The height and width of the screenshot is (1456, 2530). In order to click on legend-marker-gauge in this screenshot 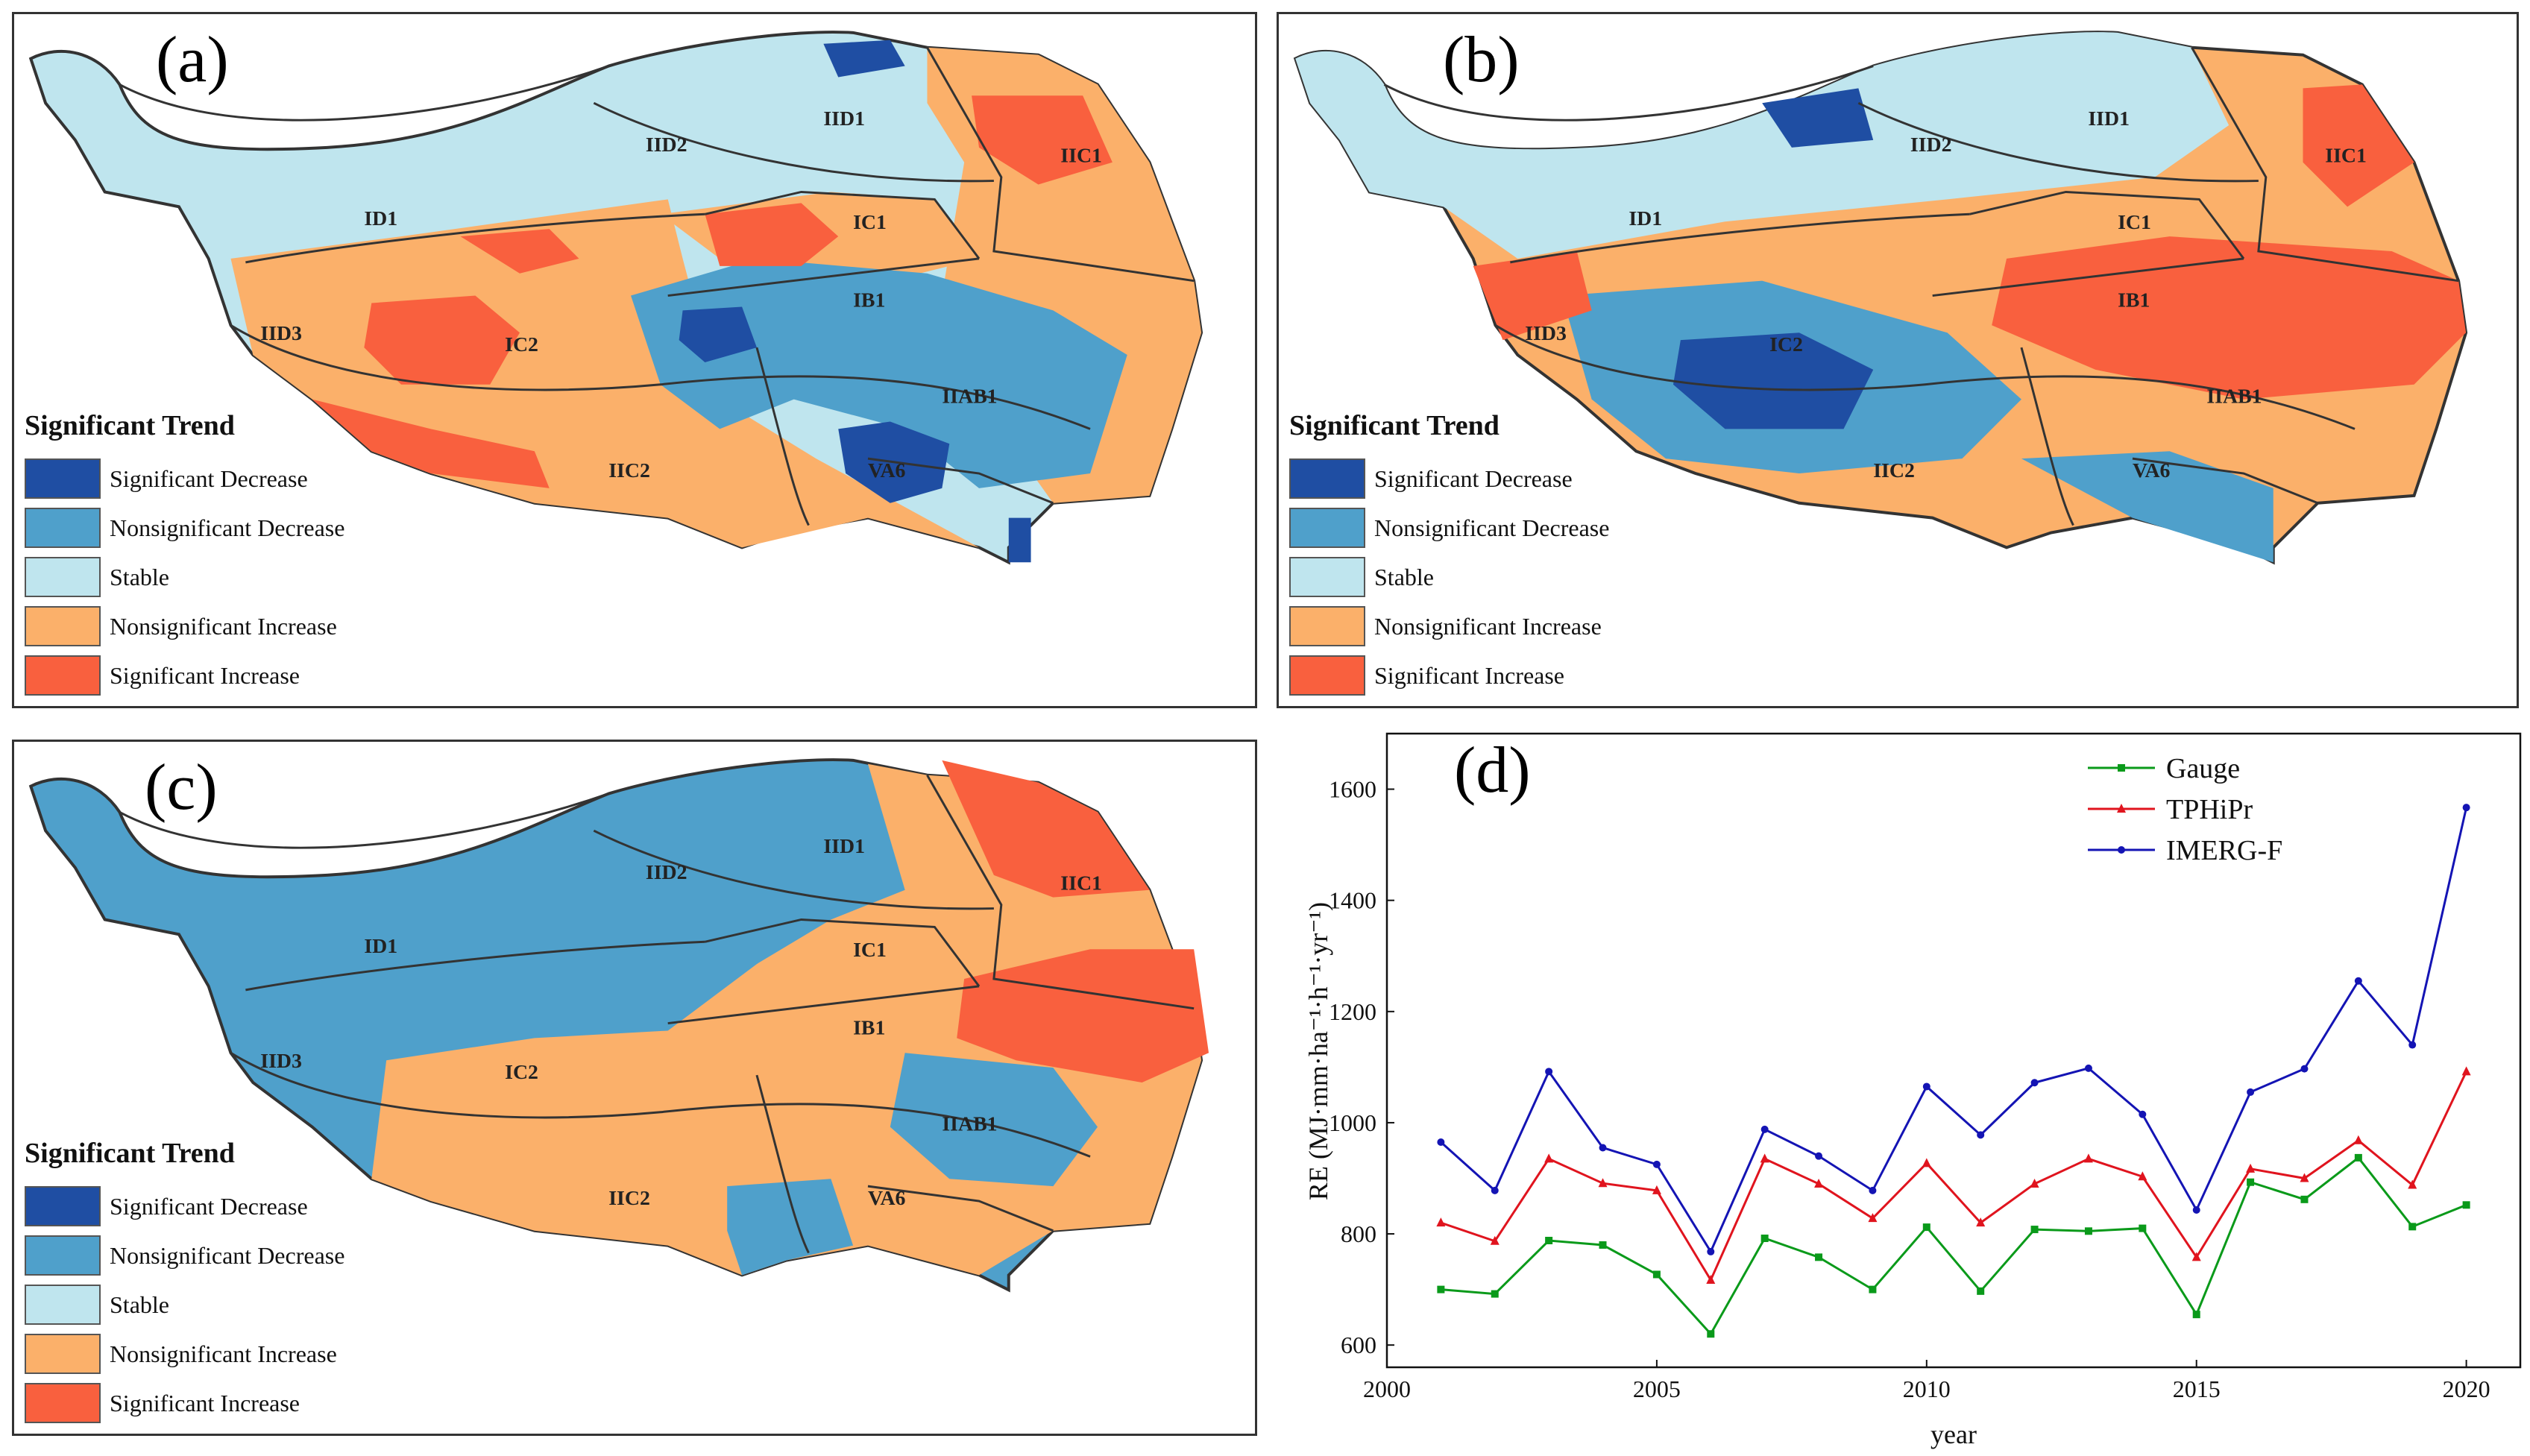, I will do `click(2121, 768)`.